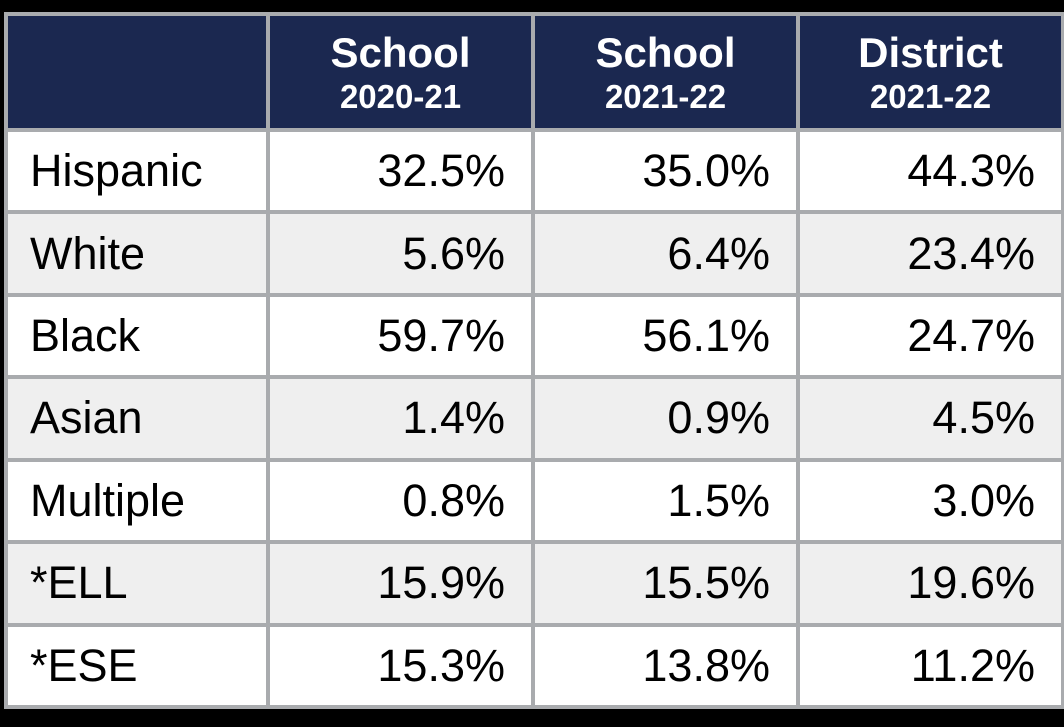  What do you see at coordinates (665, 501) in the screenshot?
I see `value-cell: 1.5%` at bounding box center [665, 501].